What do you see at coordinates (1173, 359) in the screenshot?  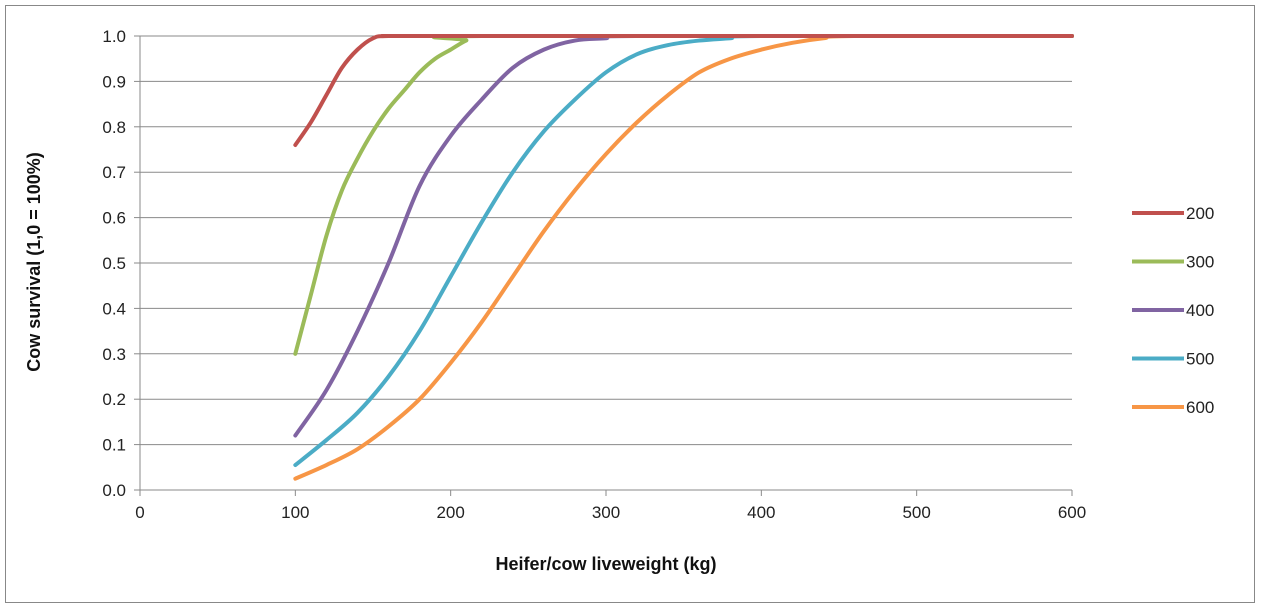 I see `legend-item-500: 500` at bounding box center [1173, 359].